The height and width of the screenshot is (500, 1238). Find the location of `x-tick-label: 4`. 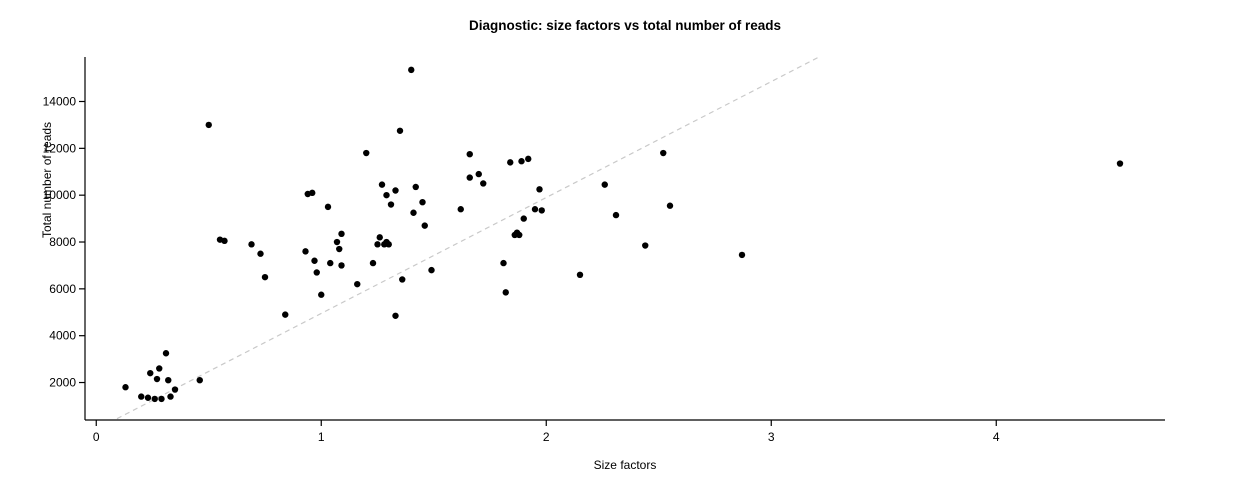

x-tick-label: 4 is located at coordinates (996, 437).